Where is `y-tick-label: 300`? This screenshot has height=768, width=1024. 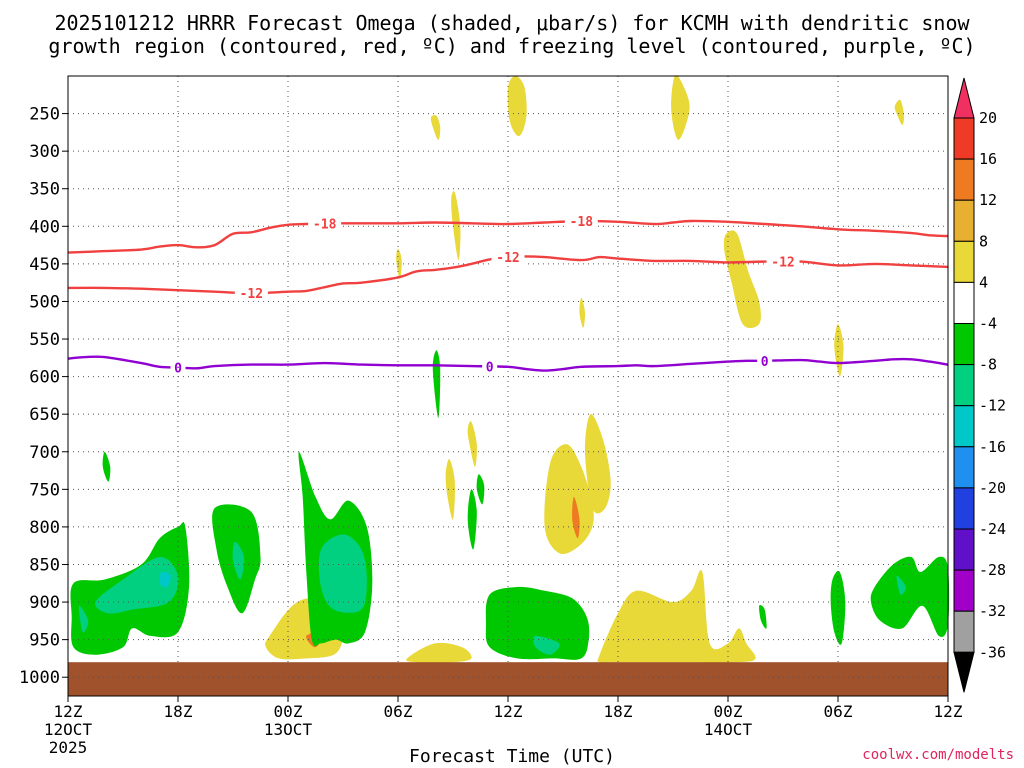 y-tick-label: 300 is located at coordinates (44, 152).